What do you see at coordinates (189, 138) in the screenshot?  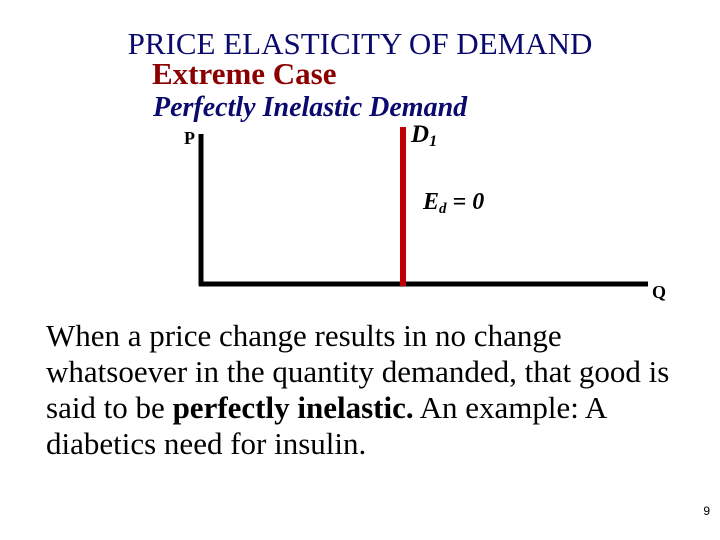 I see `price-axis-label: P` at bounding box center [189, 138].